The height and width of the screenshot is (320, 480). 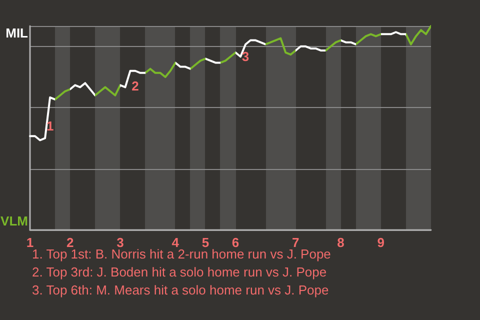 What do you see at coordinates (135, 86) in the screenshot?
I see `annotation: 2` at bounding box center [135, 86].